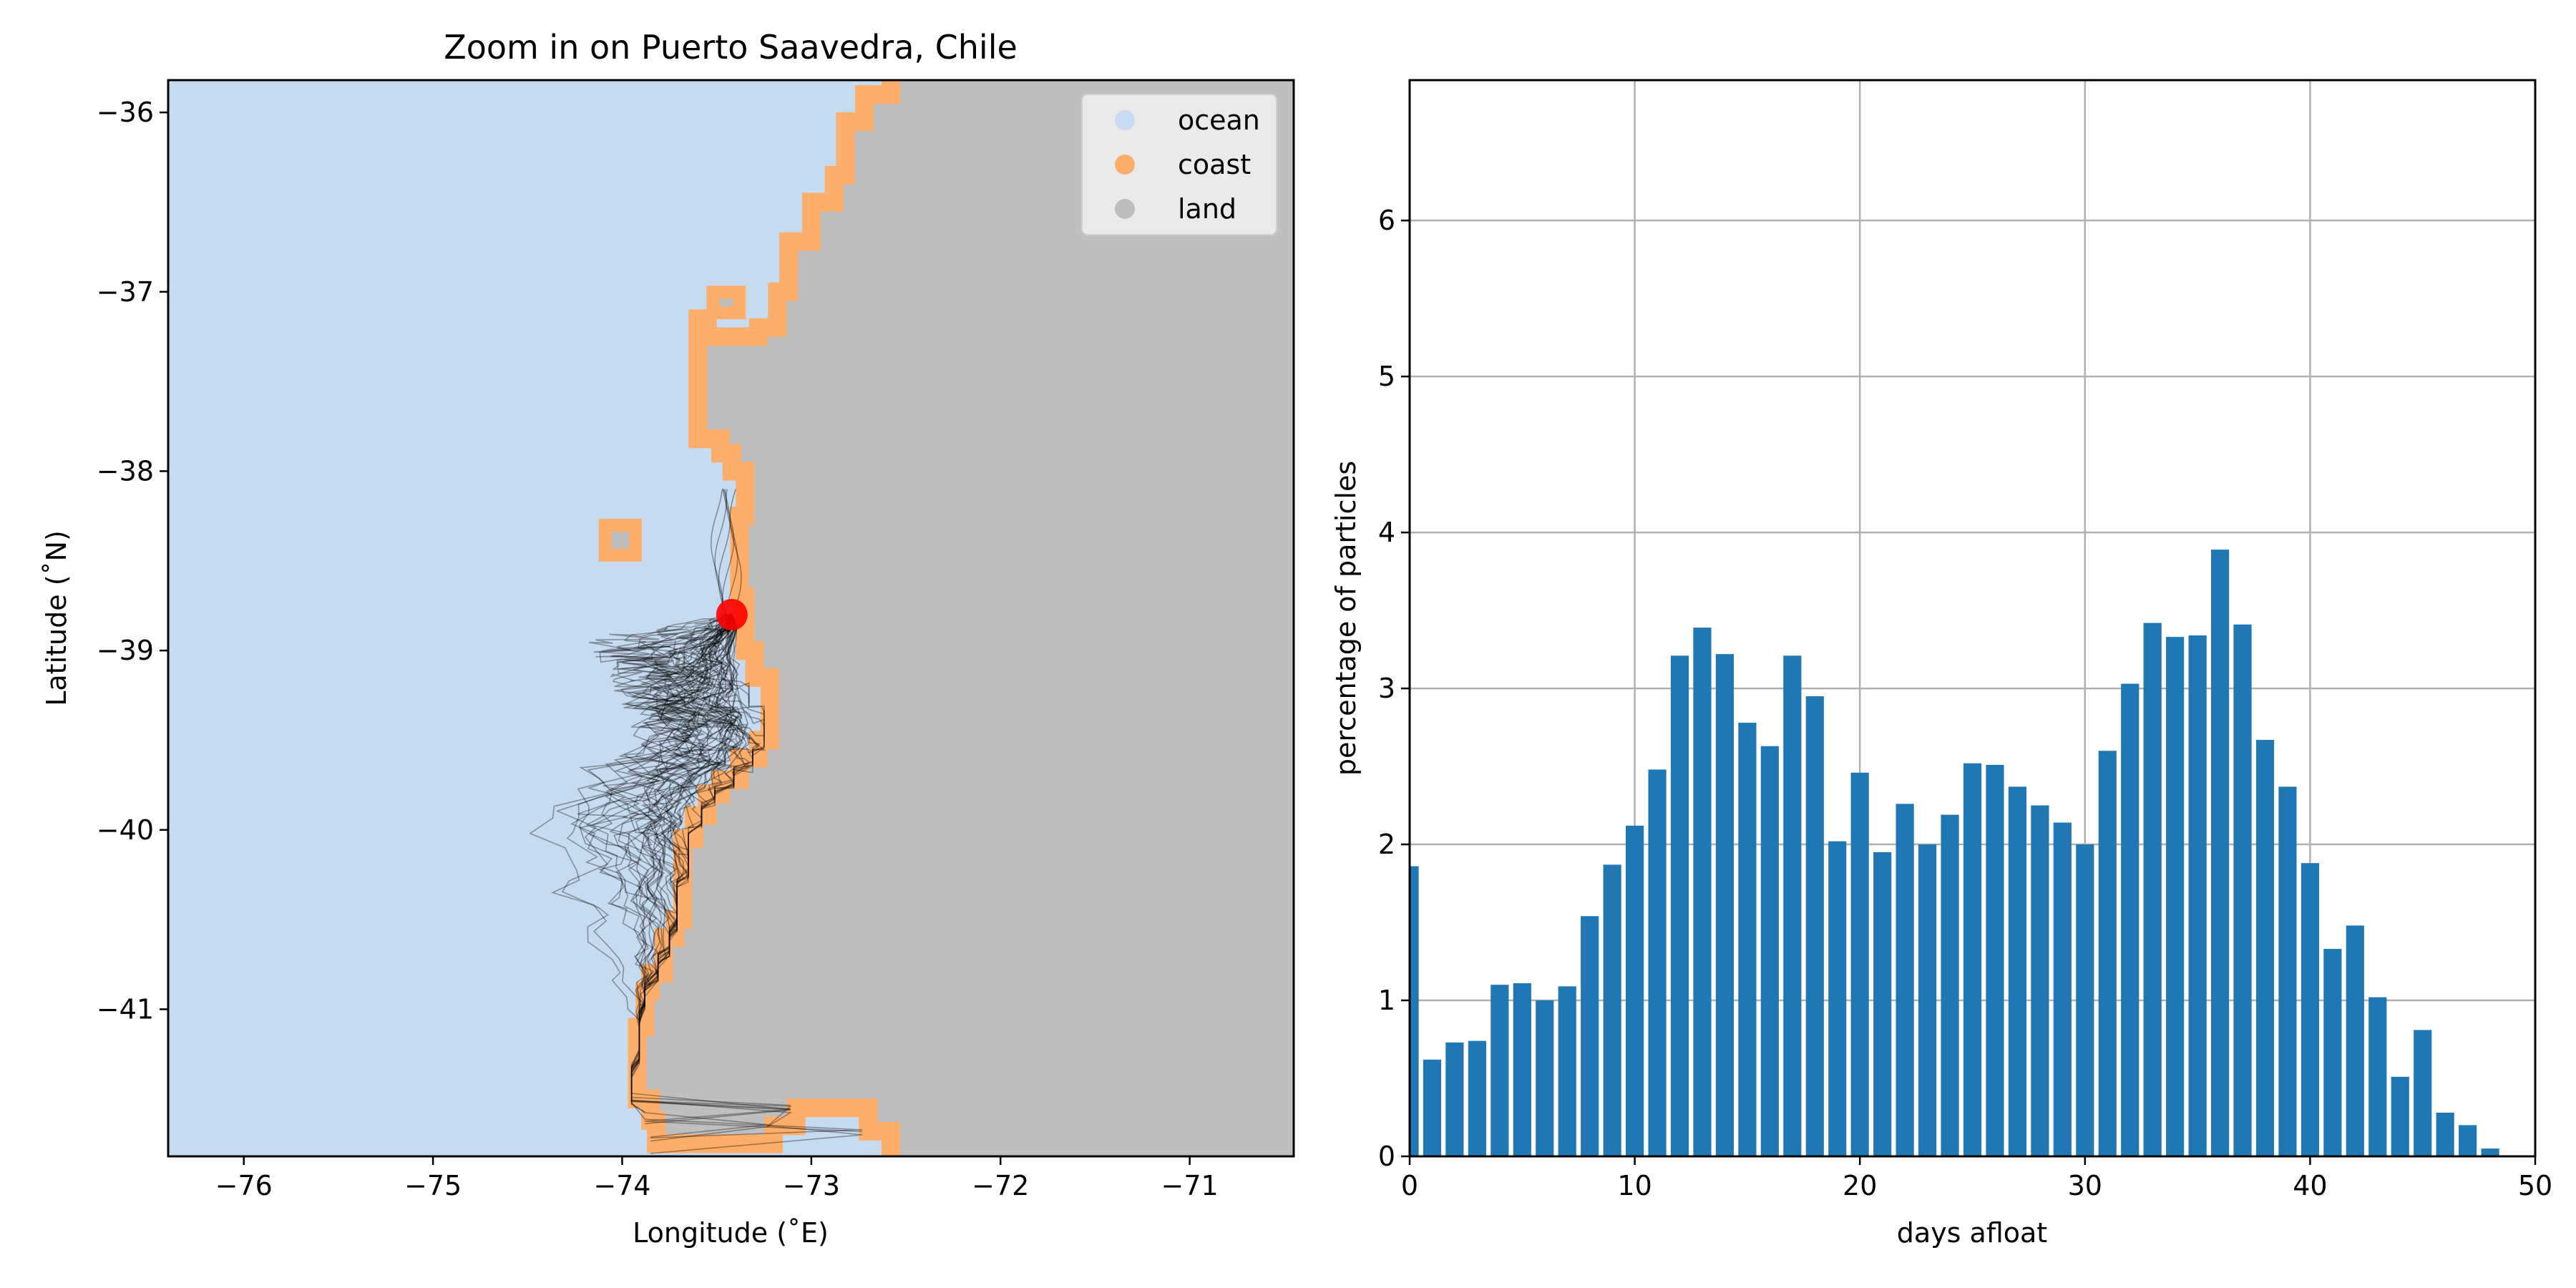 The image size is (2576, 1288). Describe the element at coordinates (1635, 1185) in the screenshot. I see `bar-x-tick-label: 10` at that location.